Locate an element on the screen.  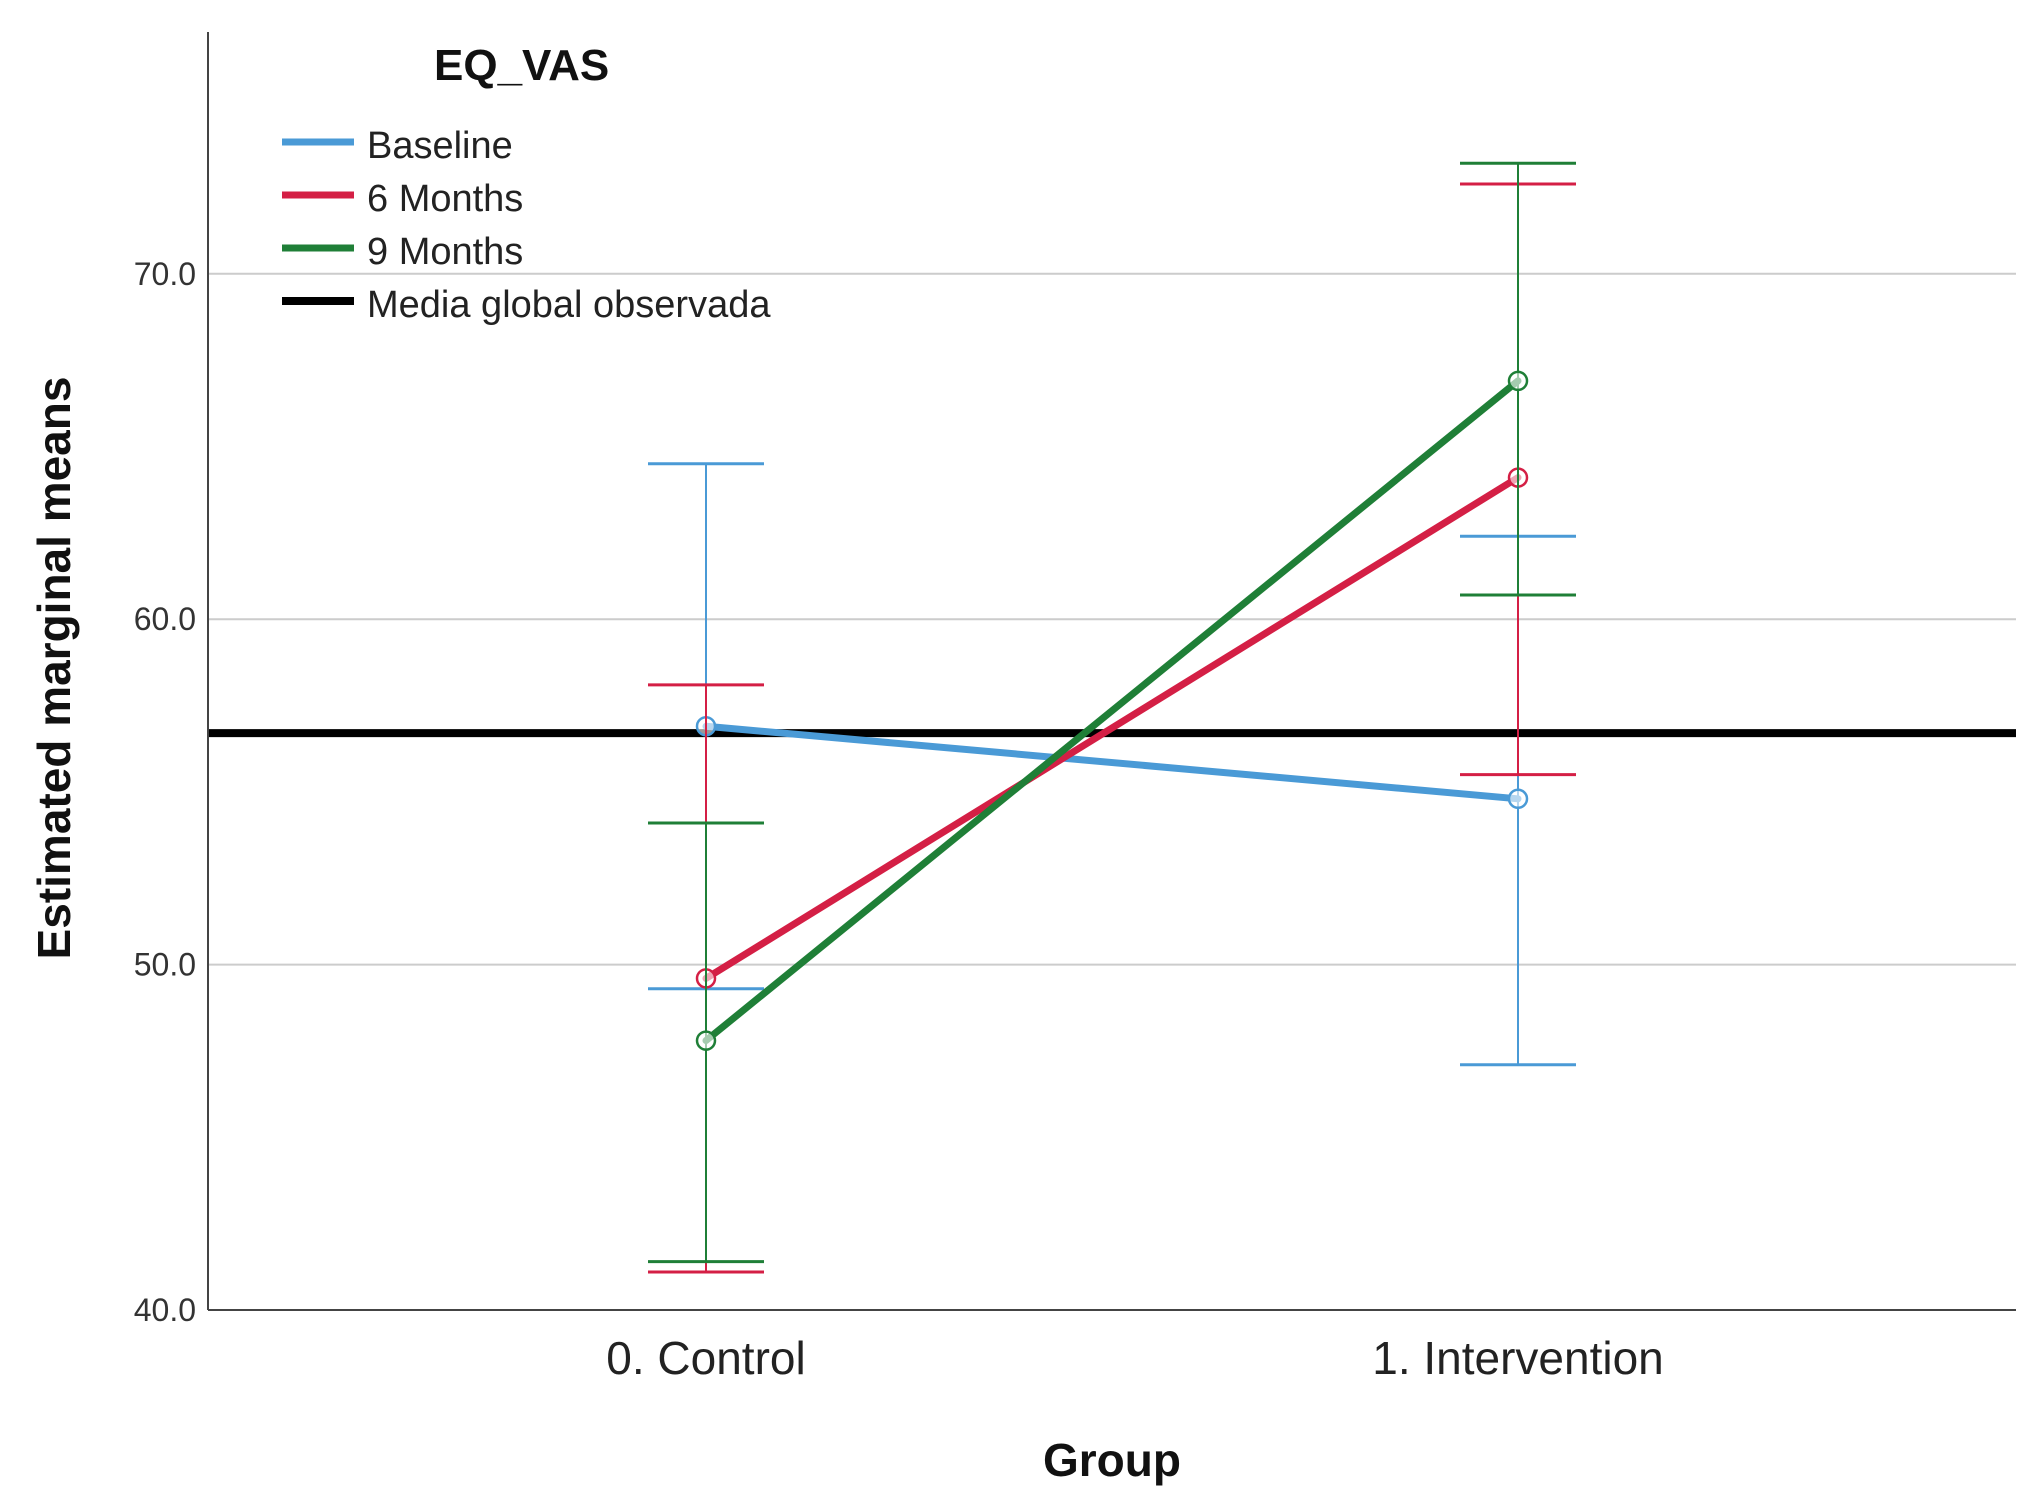
legend-label-6-months: 6 Months is located at coordinates (445, 199).